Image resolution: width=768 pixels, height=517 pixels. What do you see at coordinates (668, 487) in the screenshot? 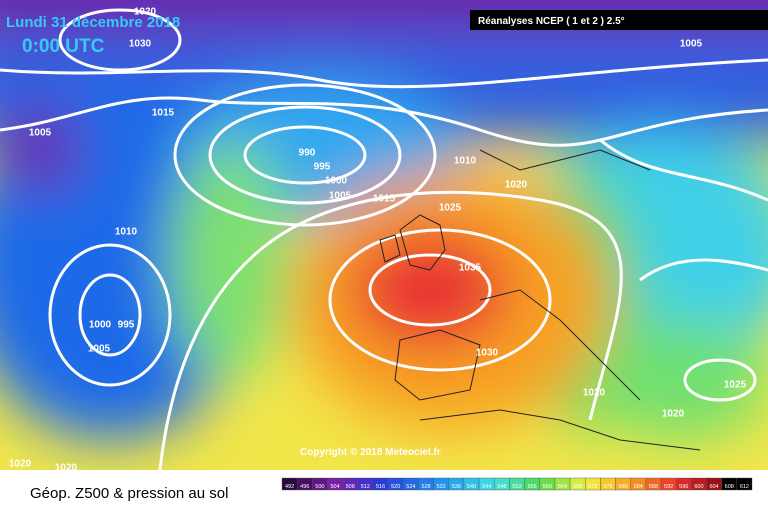
I see `colorbar-label: 592` at bounding box center [668, 487].